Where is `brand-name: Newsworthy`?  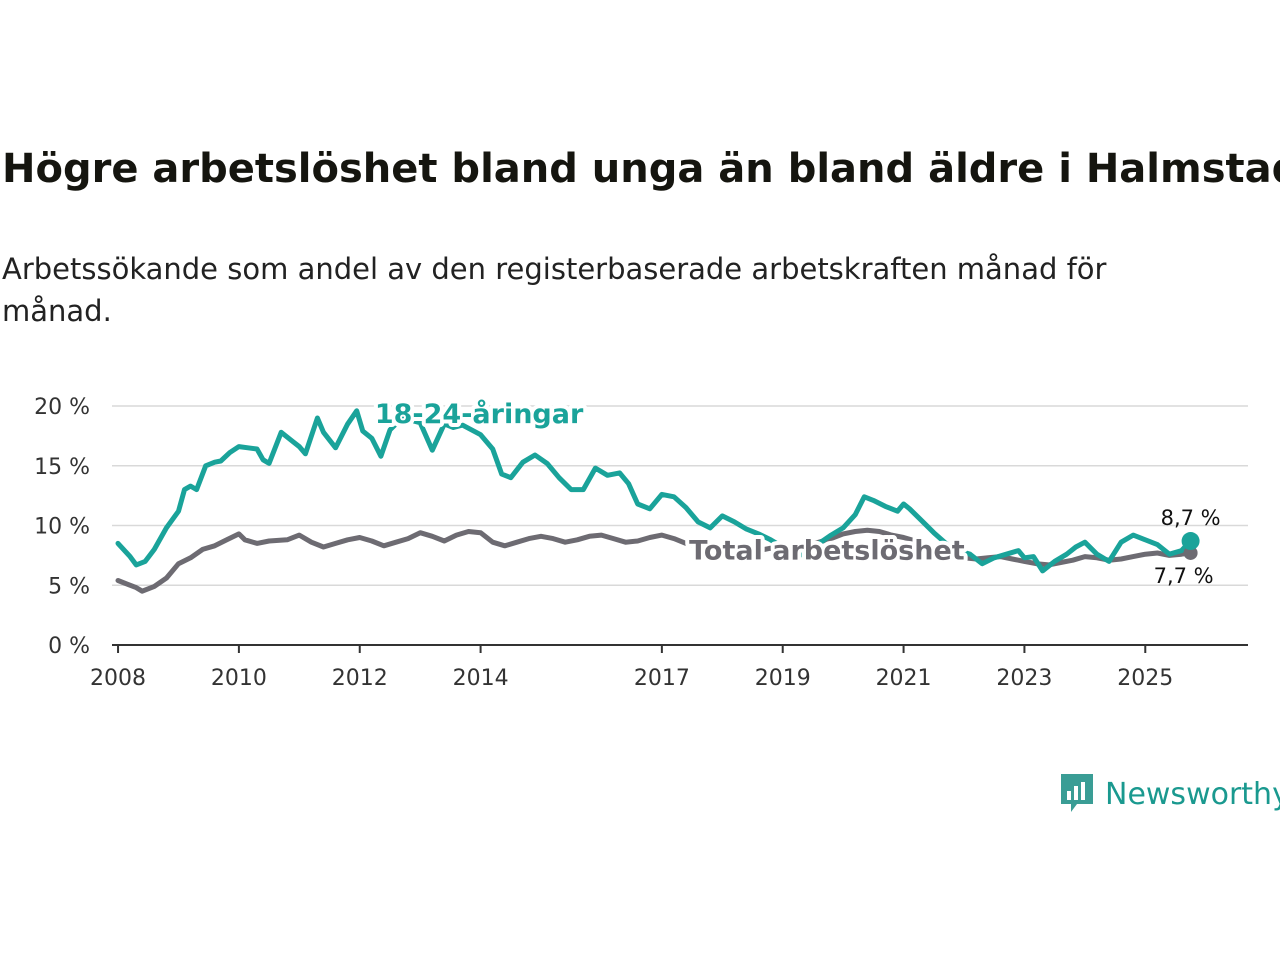 brand-name: Newsworthy is located at coordinates (1192, 794).